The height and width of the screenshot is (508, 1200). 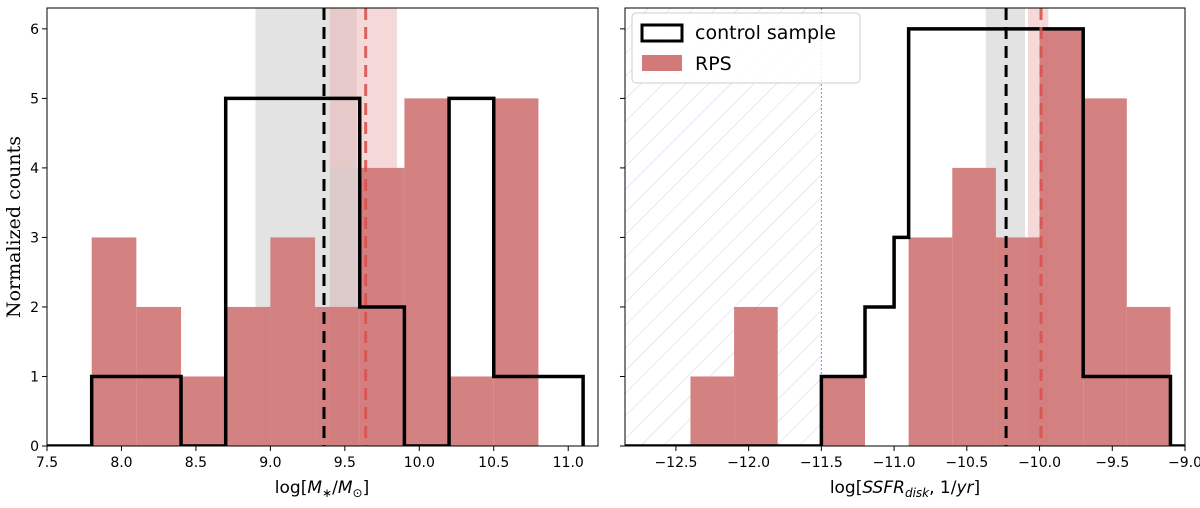 I want to click on x-tick-label: 11.0, so click(x=568, y=463).